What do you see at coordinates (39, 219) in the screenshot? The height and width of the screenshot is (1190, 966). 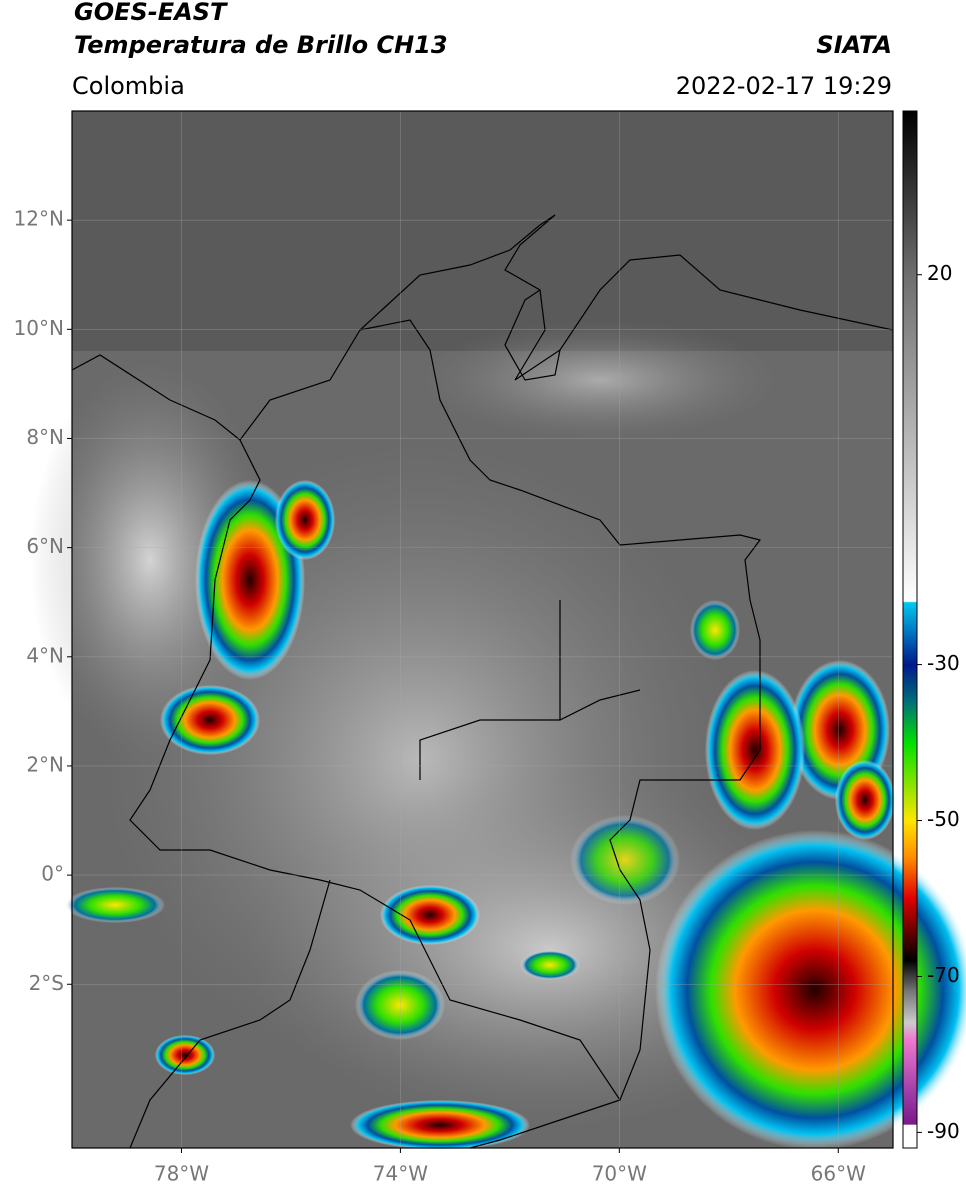 I see `y-tick-label: 12°N` at bounding box center [39, 219].